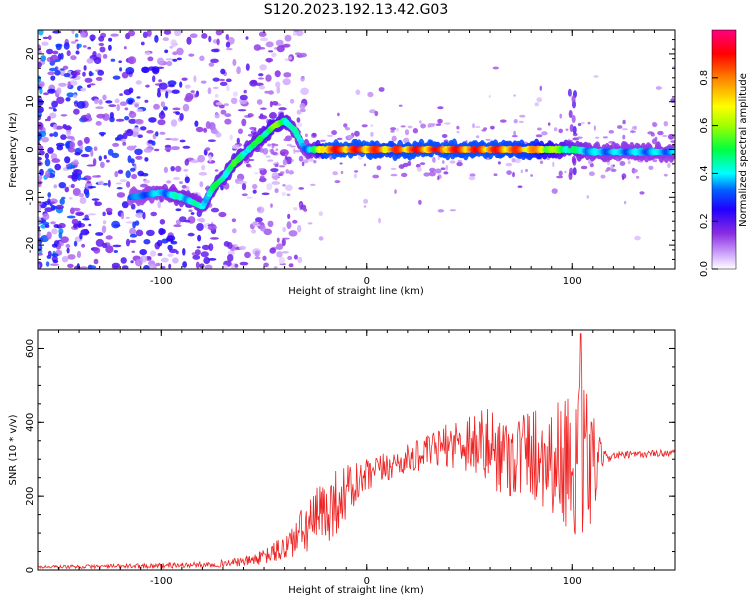  I want to click on spectrogram-y-axis-label: Frequency (Hz), so click(13, 150).